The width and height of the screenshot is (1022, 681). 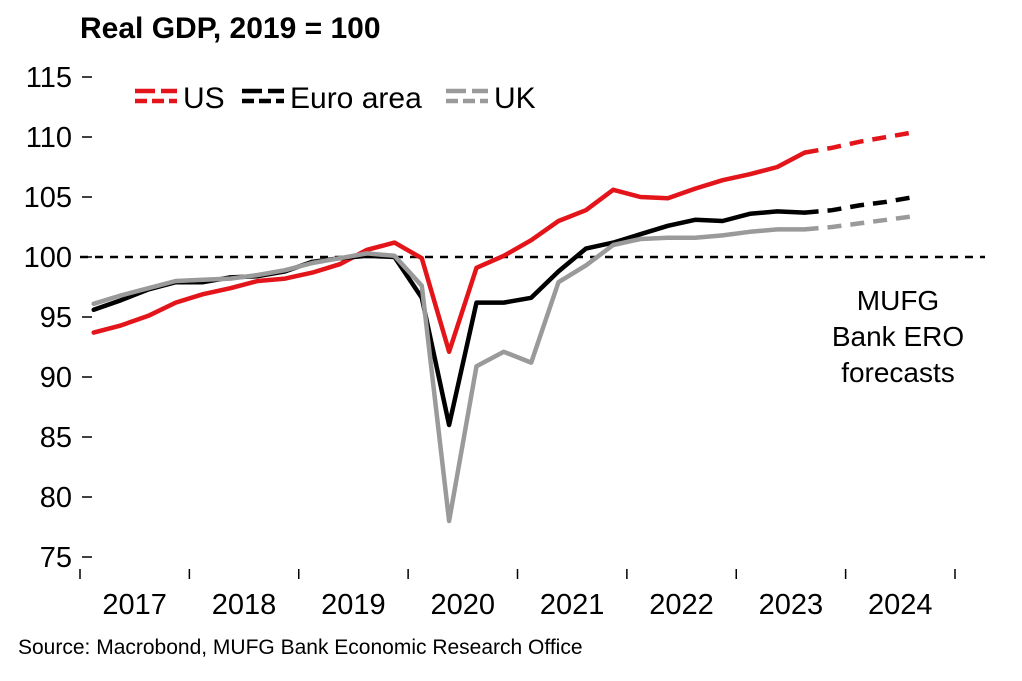 I want to click on forecast-note-line: Bank ERO, so click(x=898, y=336).